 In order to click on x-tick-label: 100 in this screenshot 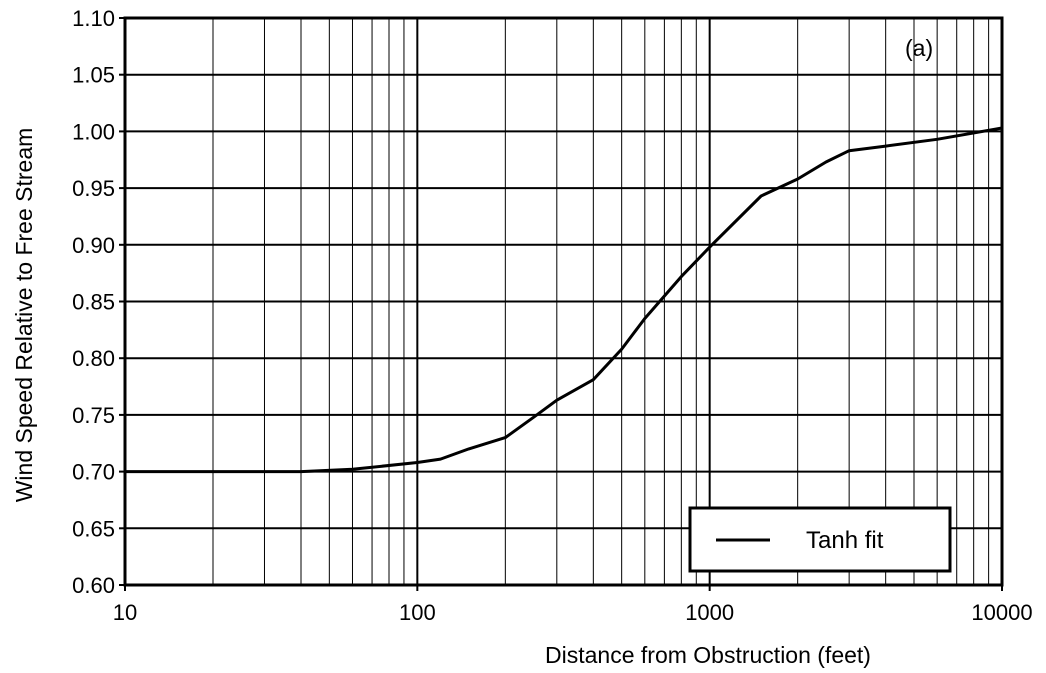, I will do `click(417, 612)`.